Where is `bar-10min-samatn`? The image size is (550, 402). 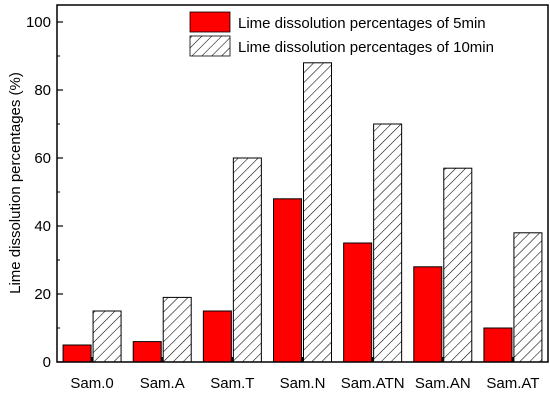
bar-10min-samatn is located at coordinates (388, 243).